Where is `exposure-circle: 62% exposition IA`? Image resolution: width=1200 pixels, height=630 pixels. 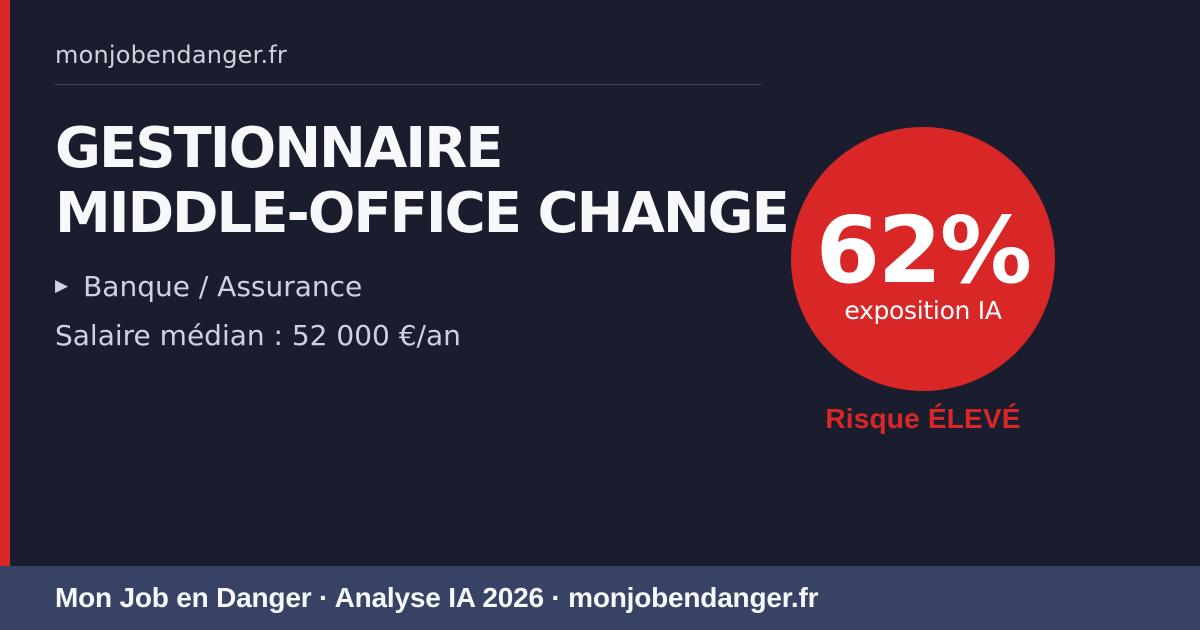 exposure-circle: 62% exposition IA is located at coordinates (923, 259).